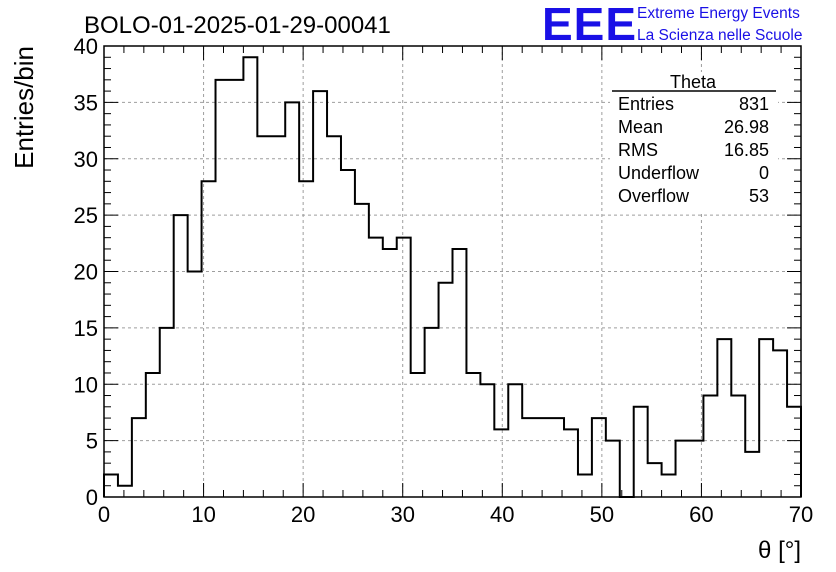 The height and width of the screenshot is (572, 836). I want to click on eee-logo-line2: La Scienza nelle Scuole, so click(719, 35).